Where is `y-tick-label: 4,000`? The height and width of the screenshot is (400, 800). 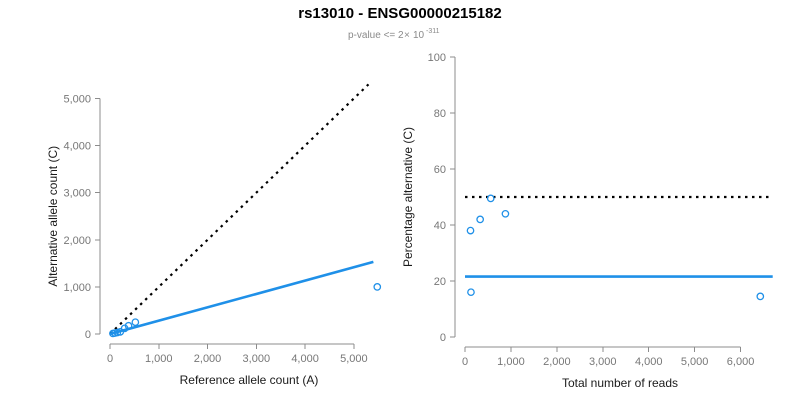 y-tick-label: 4,000 is located at coordinates (77, 147).